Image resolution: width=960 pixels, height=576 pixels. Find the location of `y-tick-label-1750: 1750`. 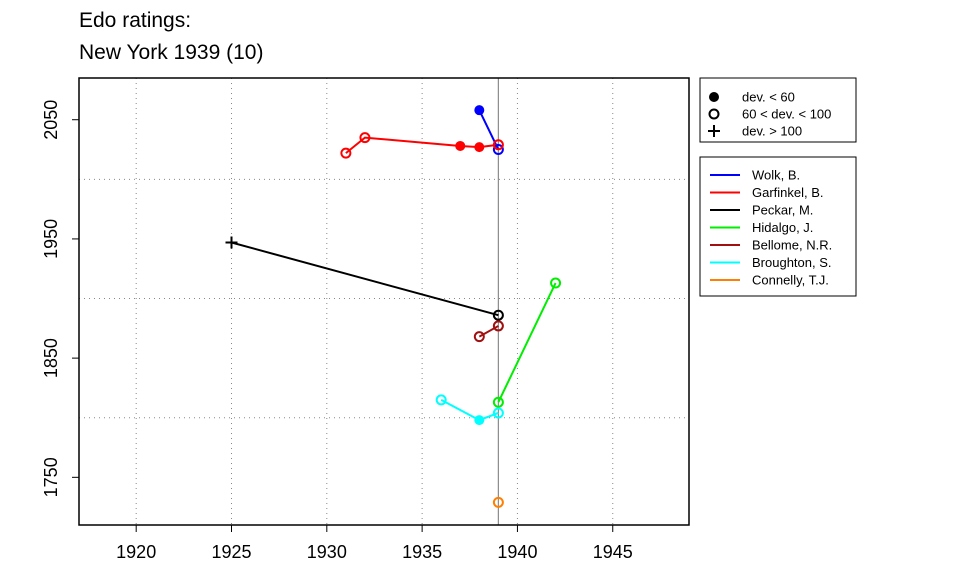

y-tick-label-1750: 1750 is located at coordinates (51, 477).